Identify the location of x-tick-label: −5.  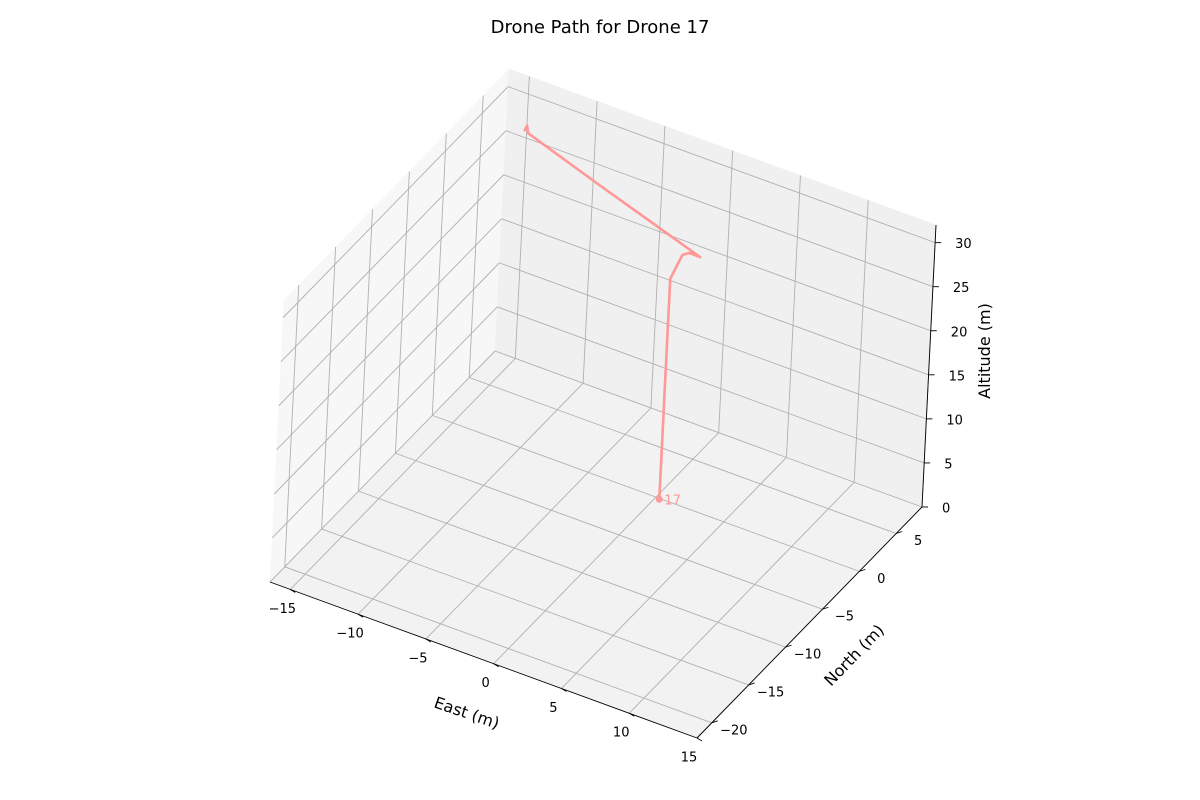
(417, 659).